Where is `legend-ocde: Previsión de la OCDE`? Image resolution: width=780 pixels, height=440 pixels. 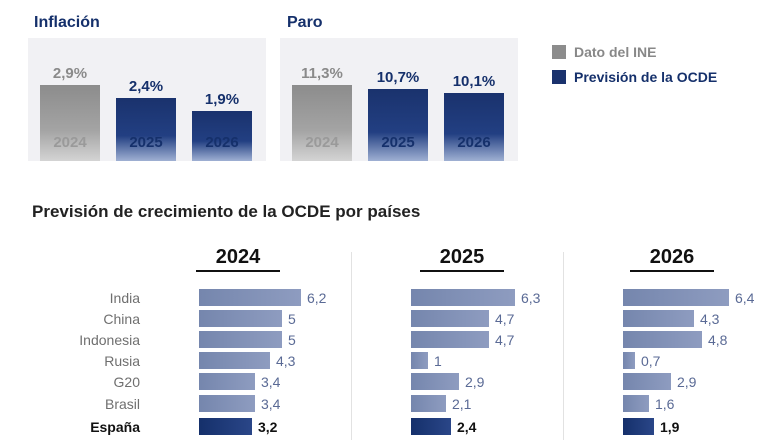
legend-ocde: Previsión de la OCDE is located at coordinates (634, 77).